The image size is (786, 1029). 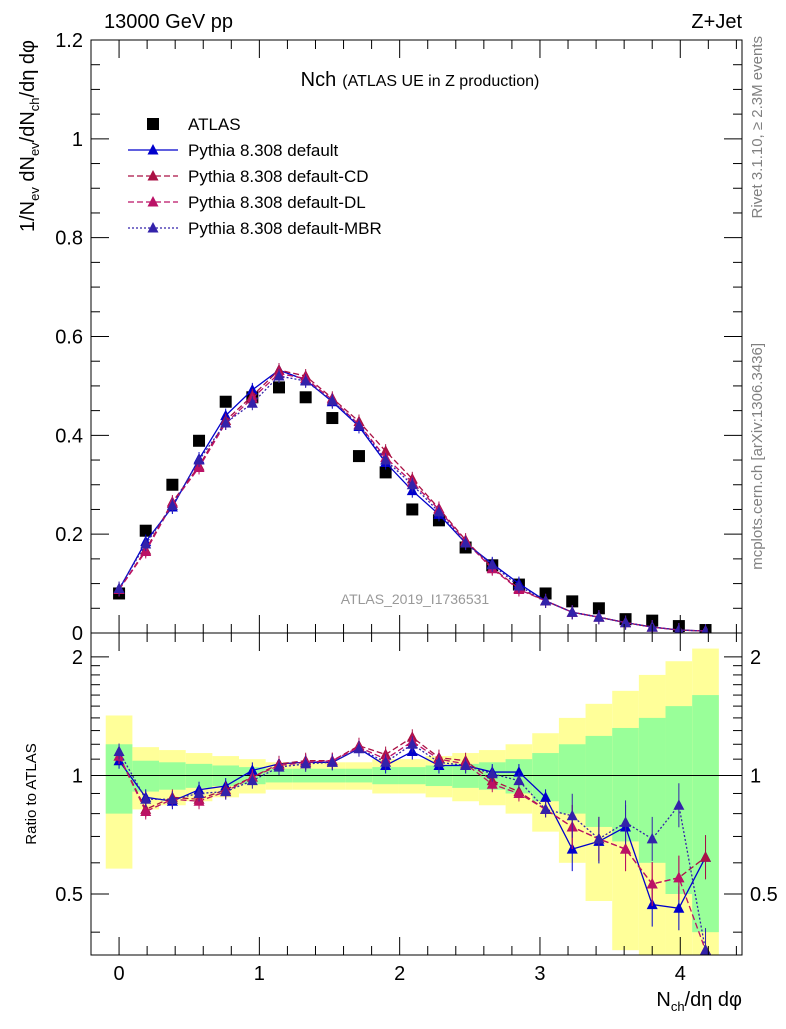 What do you see at coordinates (680, 974) in the screenshot?
I see `x-tick-label: 4` at bounding box center [680, 974].